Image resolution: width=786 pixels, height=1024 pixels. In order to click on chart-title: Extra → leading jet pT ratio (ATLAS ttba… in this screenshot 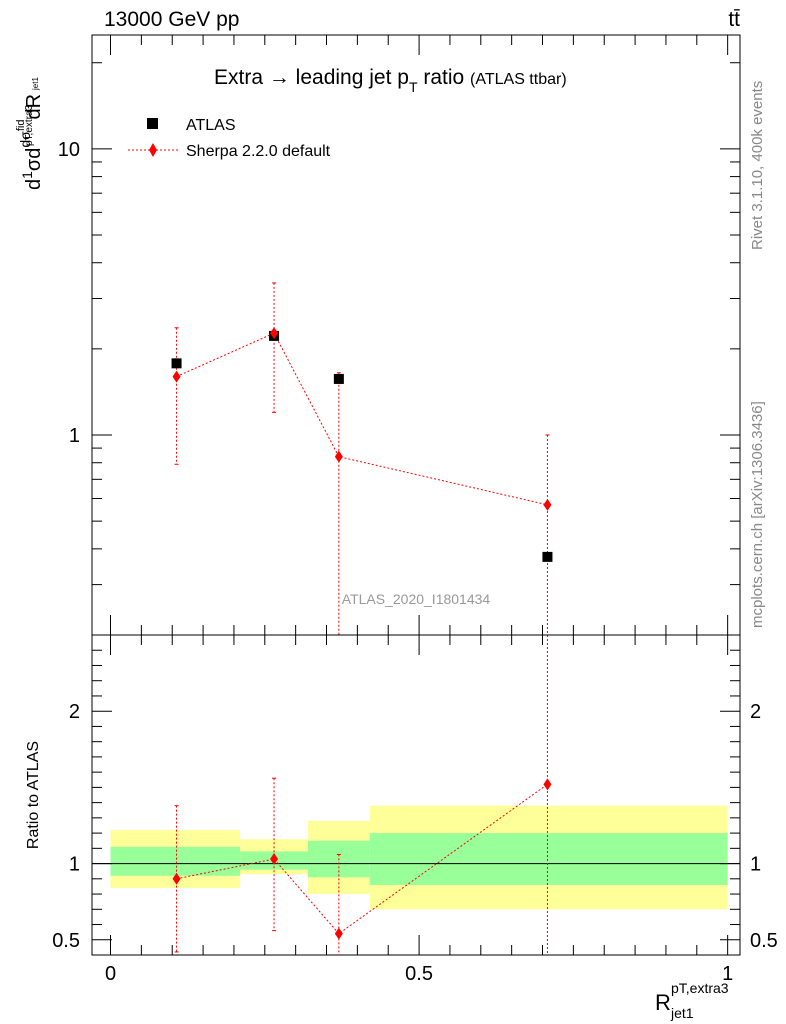, I will do `click(390, 80)`.